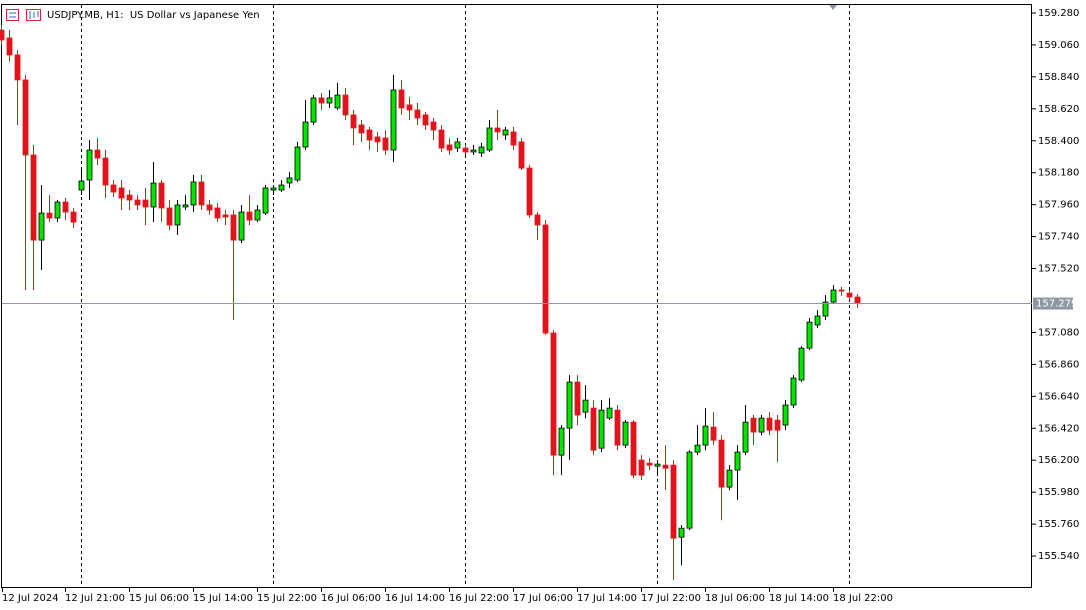  I want to click on y-tick-label: 156.640, so click(1058, 396).